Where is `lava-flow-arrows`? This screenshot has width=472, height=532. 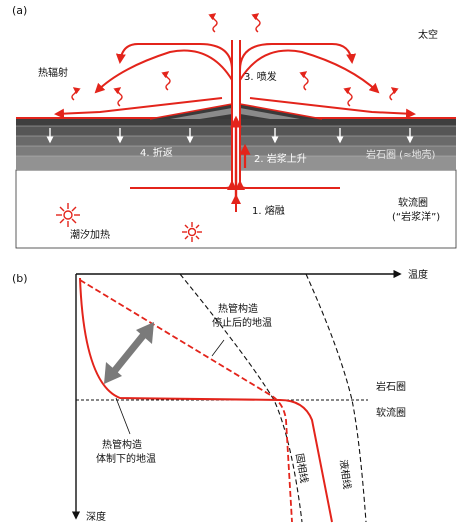 lava-flow-arrows is located at coordinates (235, 108).